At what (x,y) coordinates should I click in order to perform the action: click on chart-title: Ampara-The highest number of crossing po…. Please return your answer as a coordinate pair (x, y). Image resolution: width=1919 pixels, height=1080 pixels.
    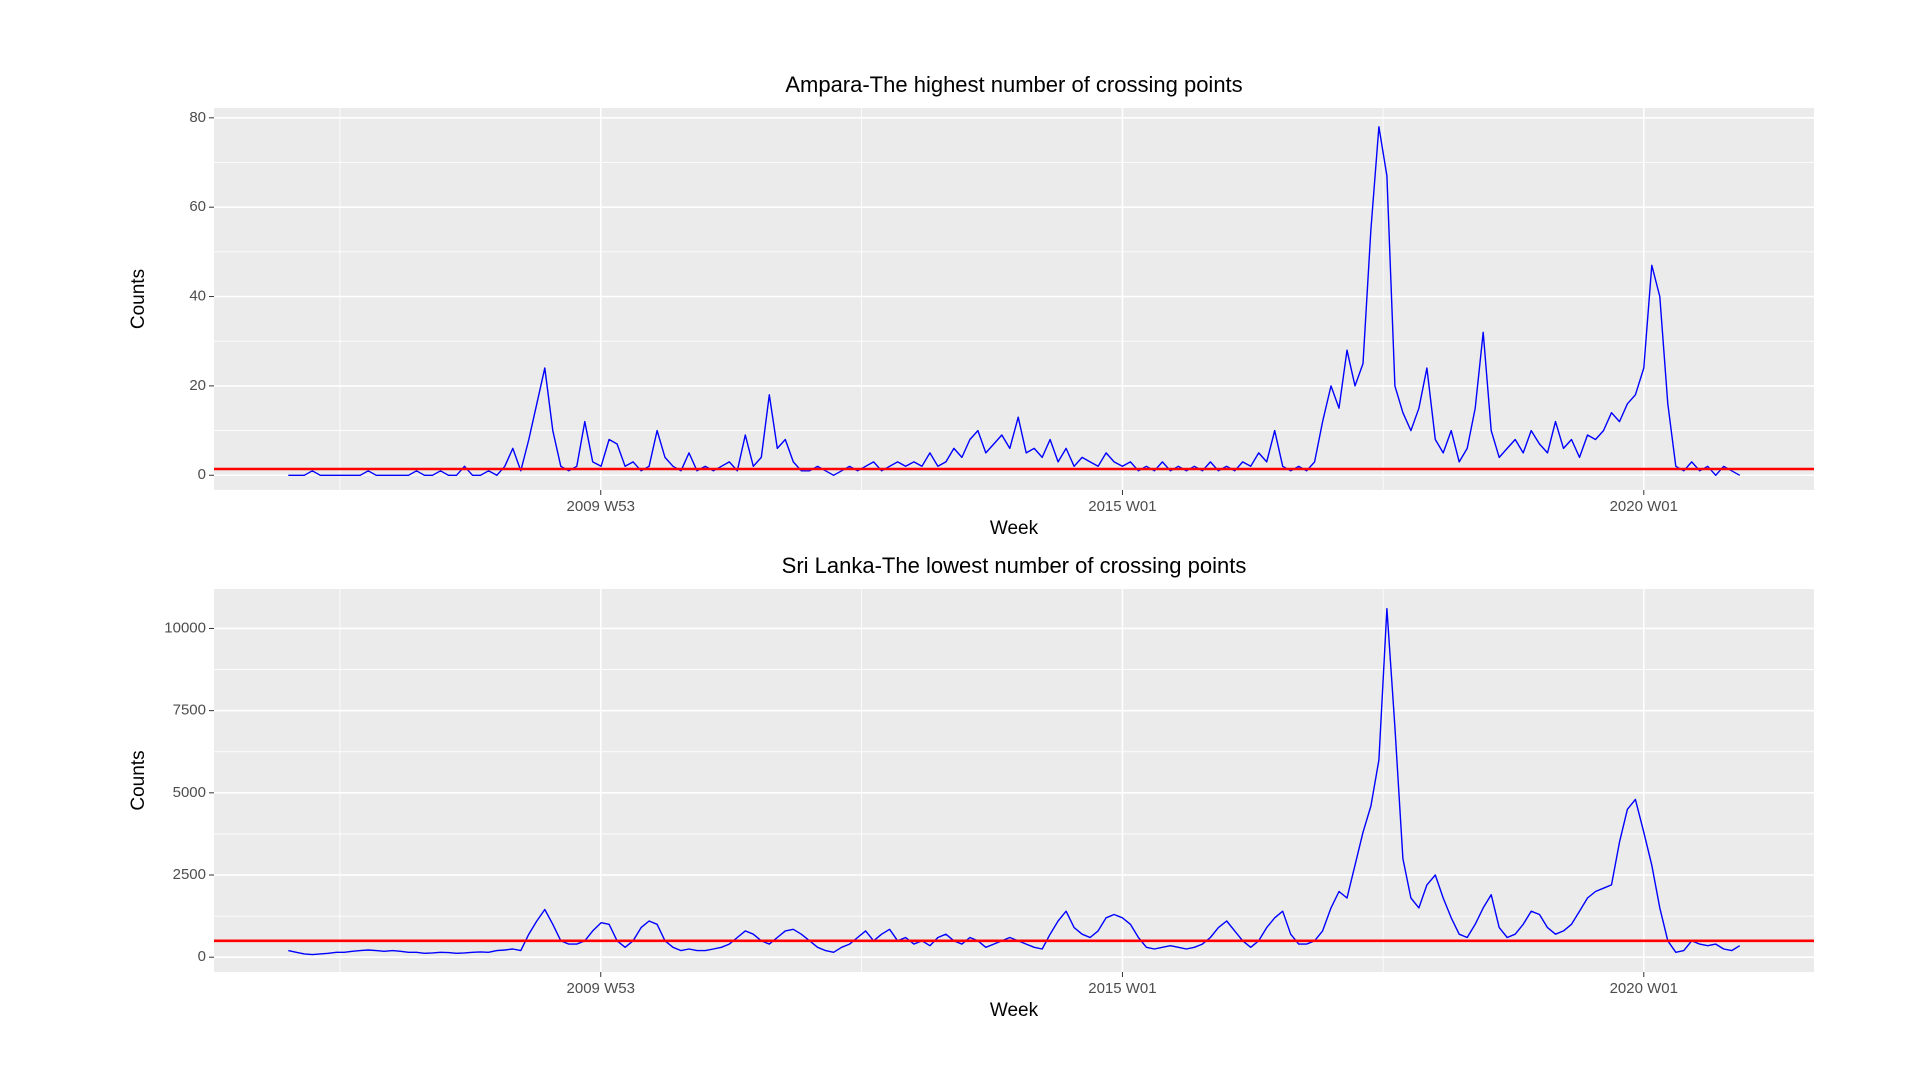
    Looking at the image, I should click on (1013, 84).